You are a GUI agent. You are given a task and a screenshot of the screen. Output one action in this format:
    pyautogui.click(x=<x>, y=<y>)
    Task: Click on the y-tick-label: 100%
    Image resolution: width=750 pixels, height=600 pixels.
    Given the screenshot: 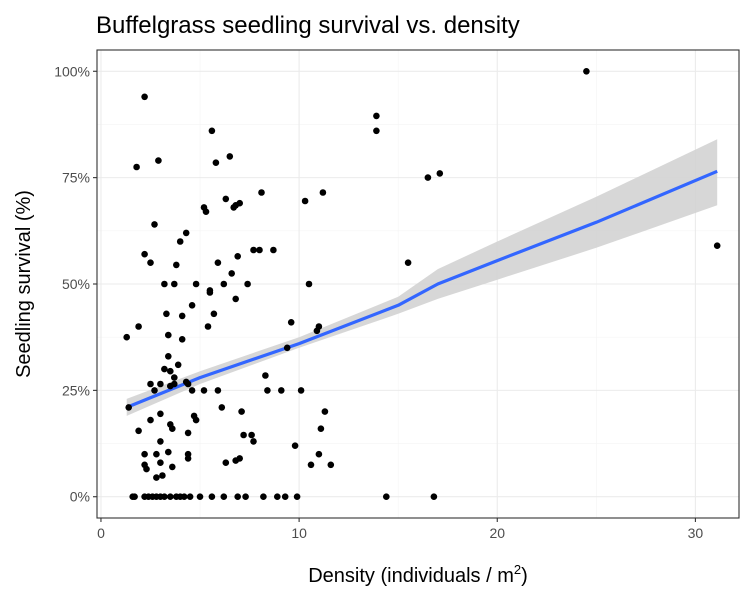 What is the action you would take?
    pyautogui.click(x=72, y=71)
    